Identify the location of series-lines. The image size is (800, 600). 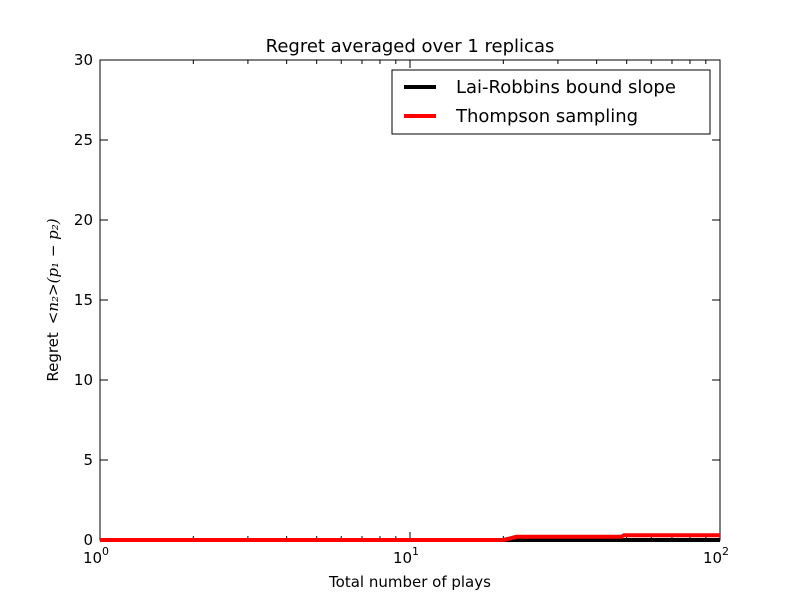
(410, 537).